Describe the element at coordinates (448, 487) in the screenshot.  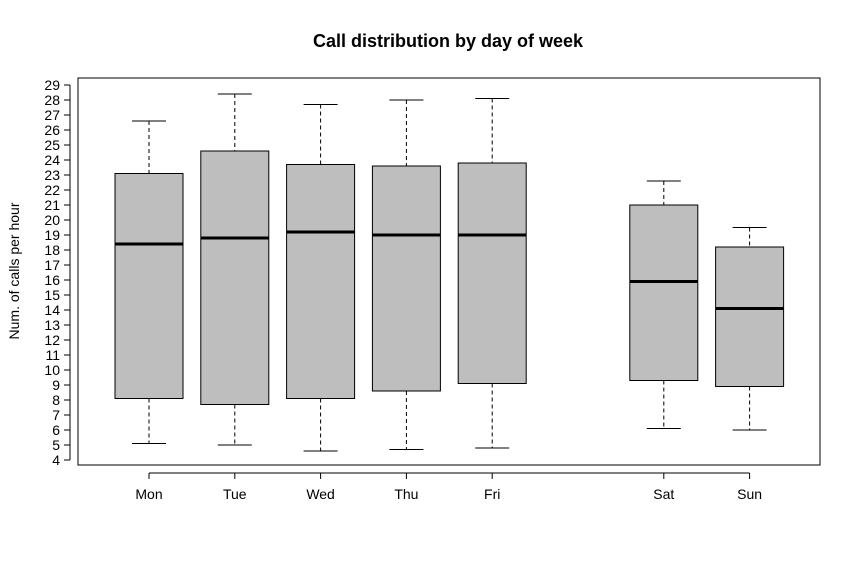
I see `x-axis: Mon Tue Wed Thu Fri Sat Sun` at that location.